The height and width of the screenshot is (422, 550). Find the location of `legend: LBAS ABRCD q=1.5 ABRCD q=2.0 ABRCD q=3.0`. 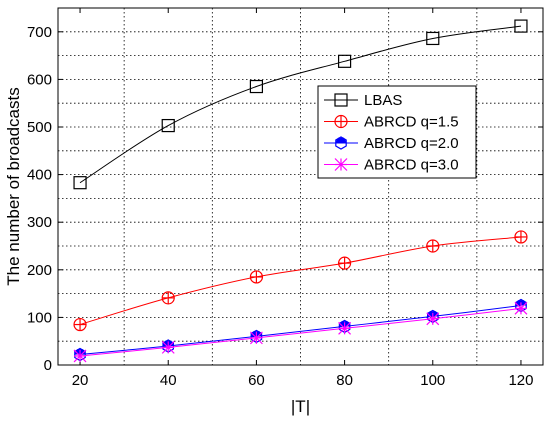

legend: LBAS ABRCD q=1.5 ABRCD q=2.0 ABRCD q=3.0 is located at coordinates (397, 132).